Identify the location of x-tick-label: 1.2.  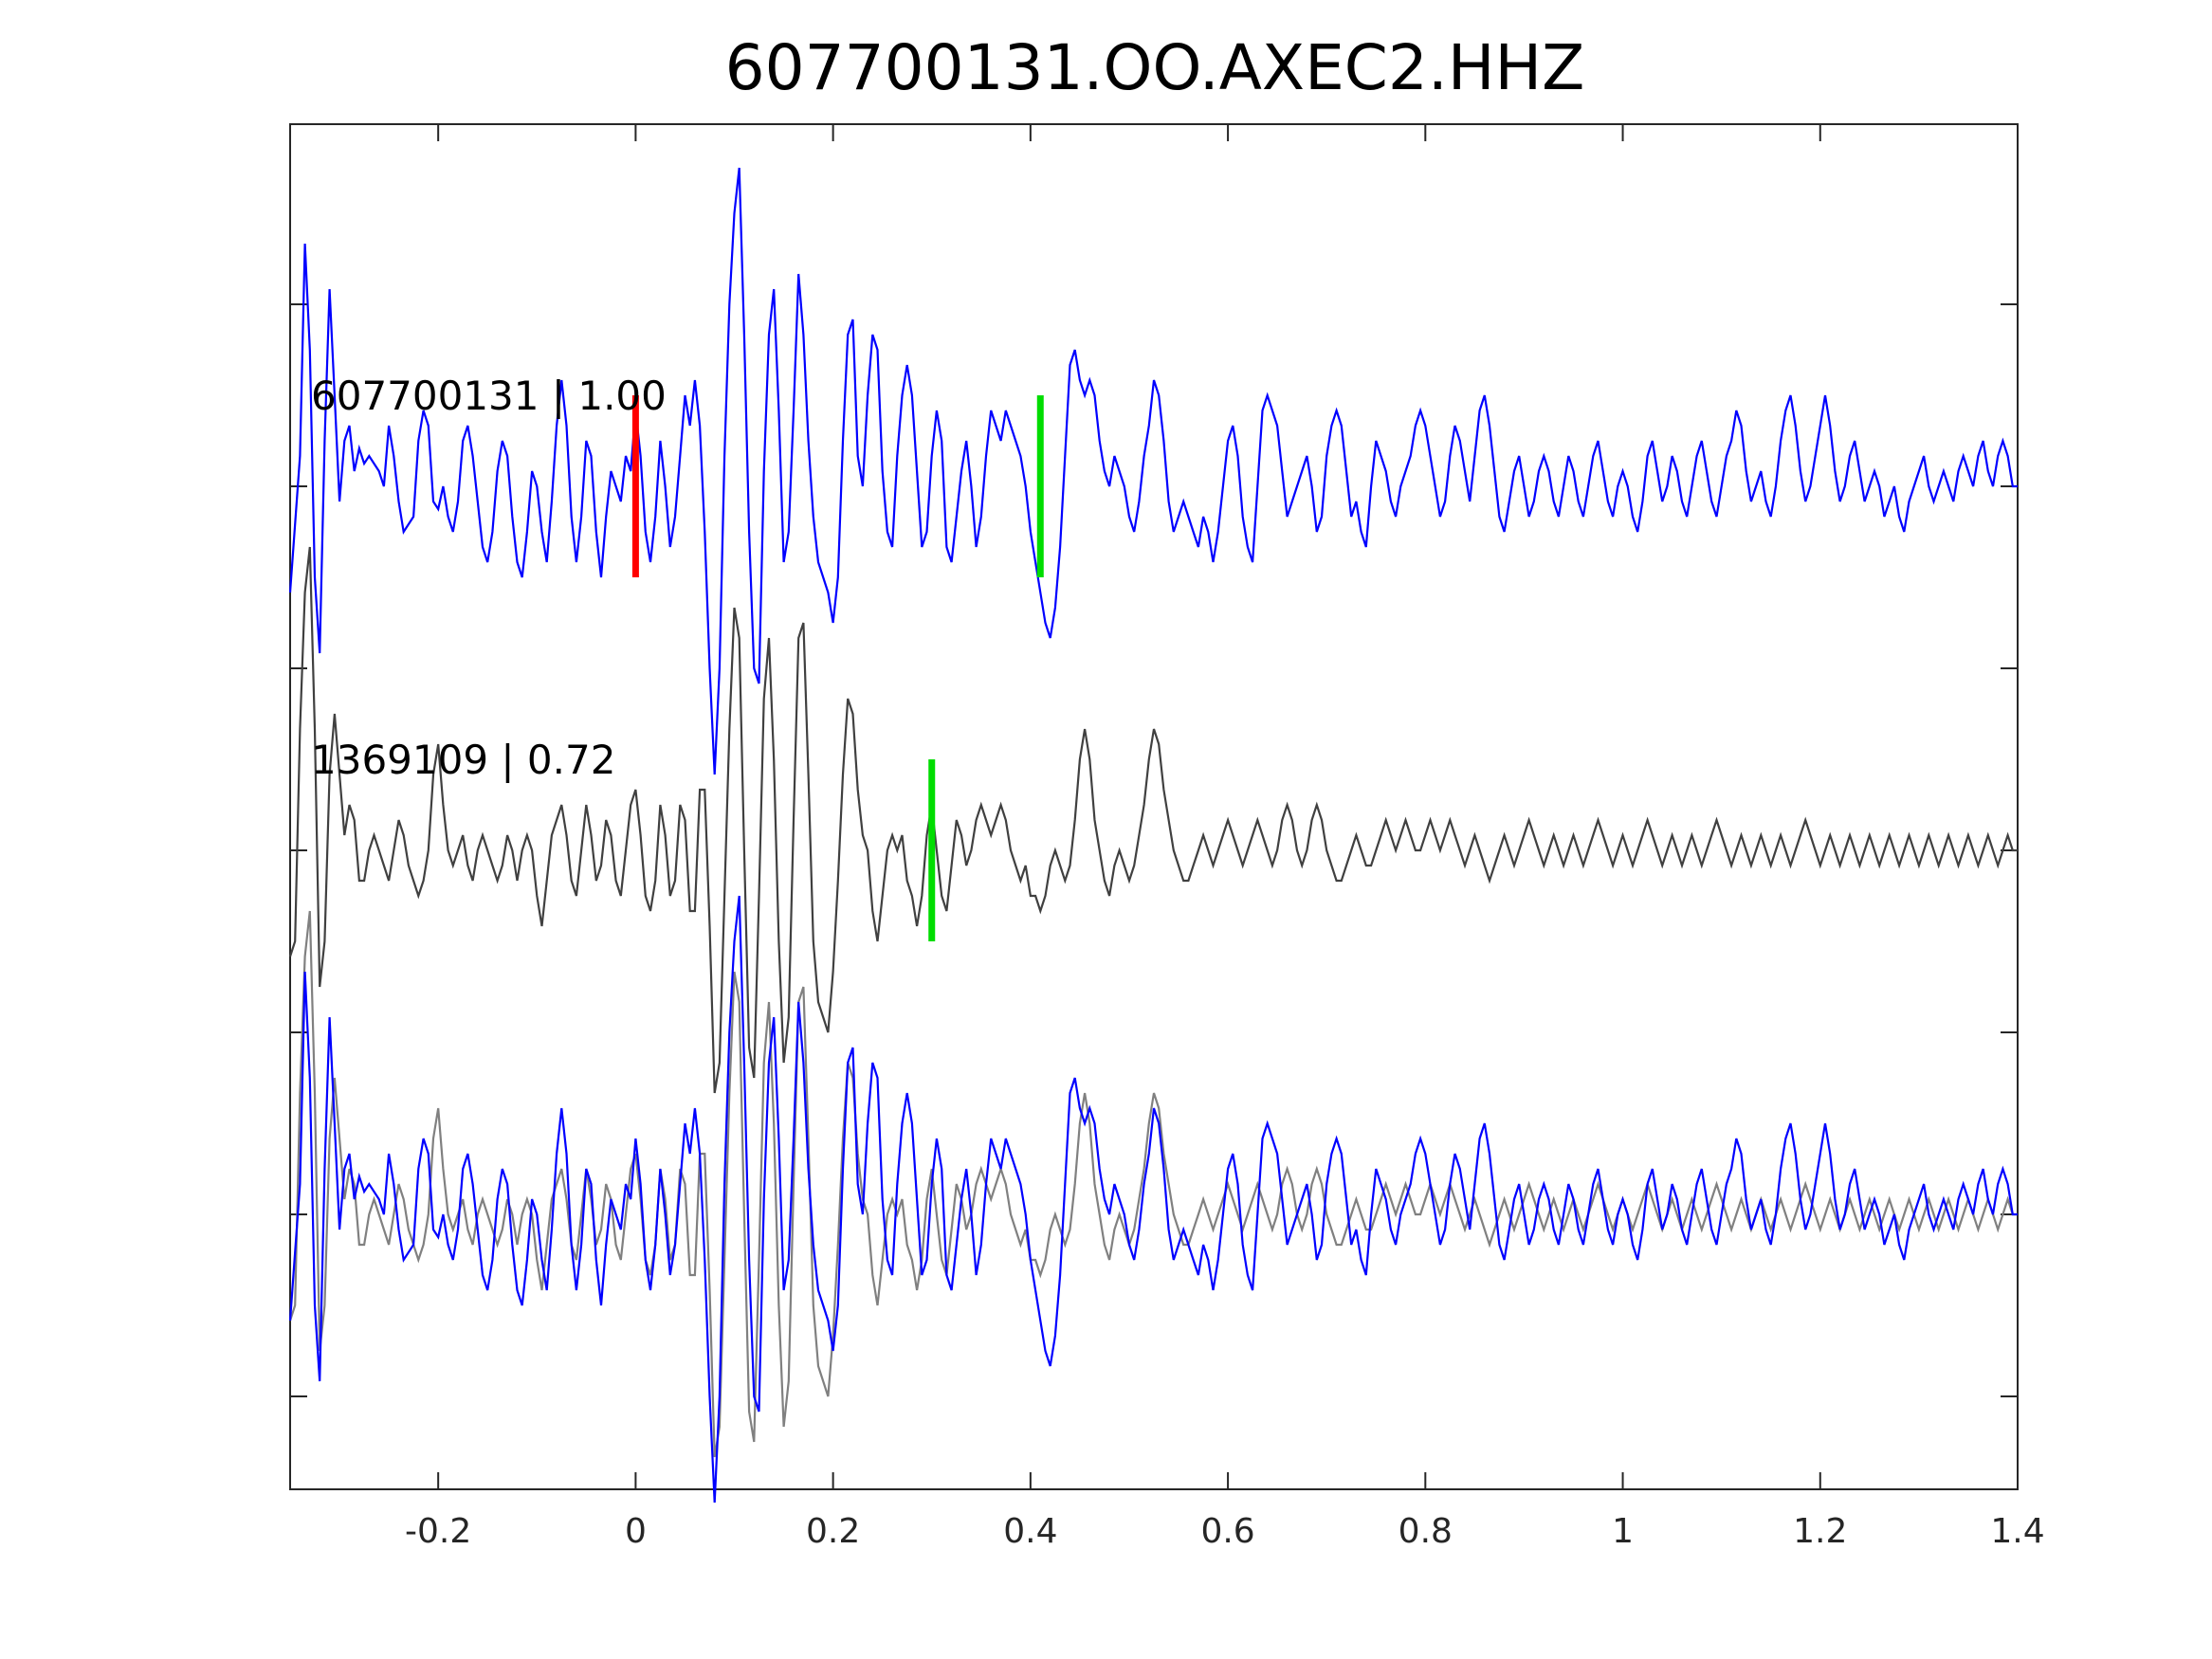
(1820, 1531).